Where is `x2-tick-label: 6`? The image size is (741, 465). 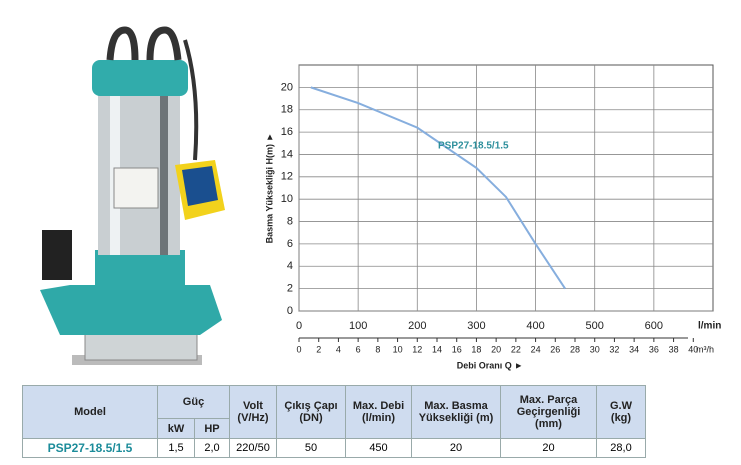 x2-tick-label: 6 is located at coordinates (358, 349).